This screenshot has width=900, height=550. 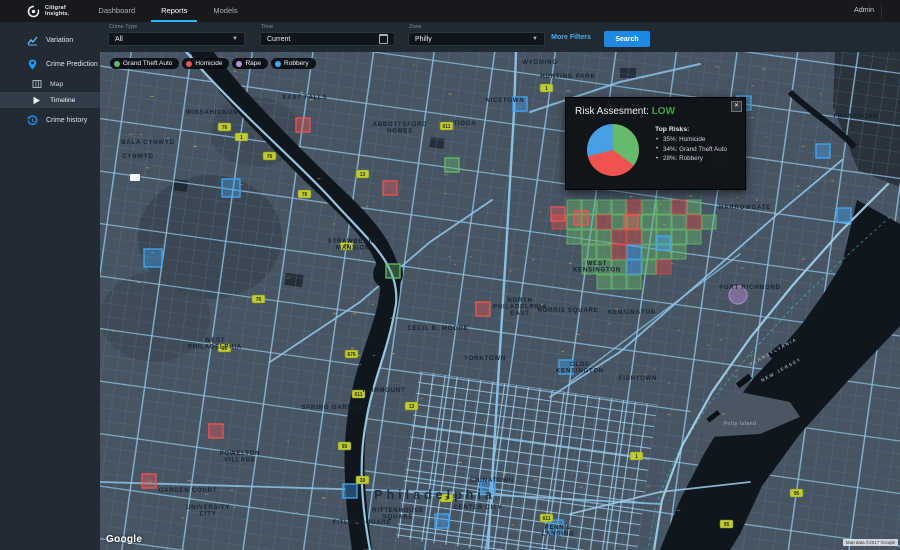 I want to click on map-place-label: WEST KENSINGTON, so click(x=597, y=267).